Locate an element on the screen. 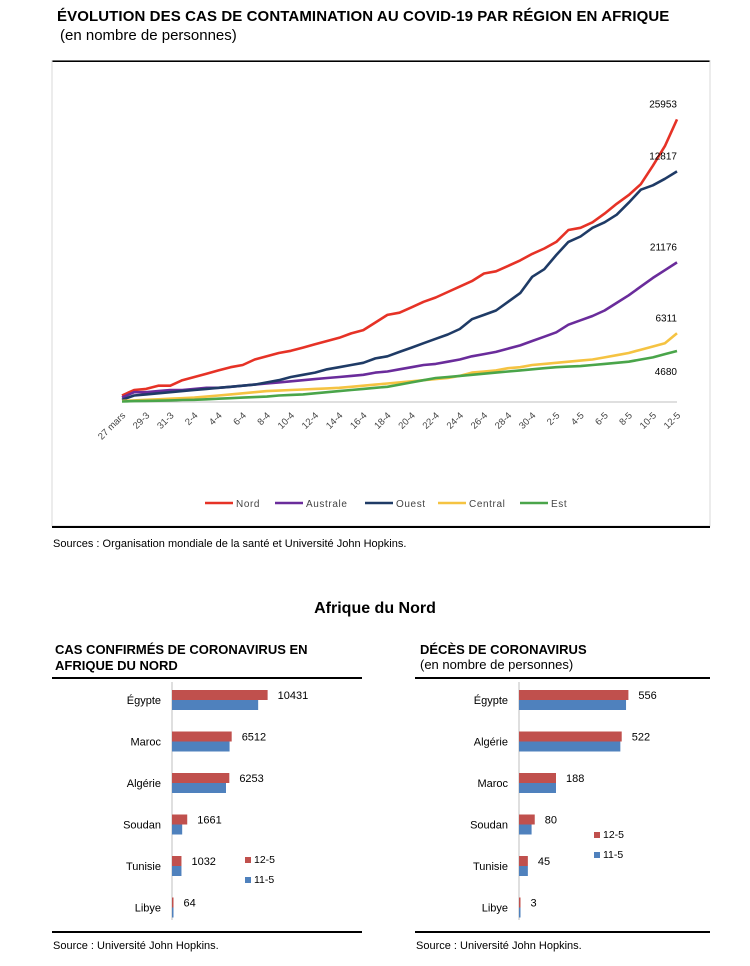  x-tick-label: 10-4 is located at coordinates (286, 420).